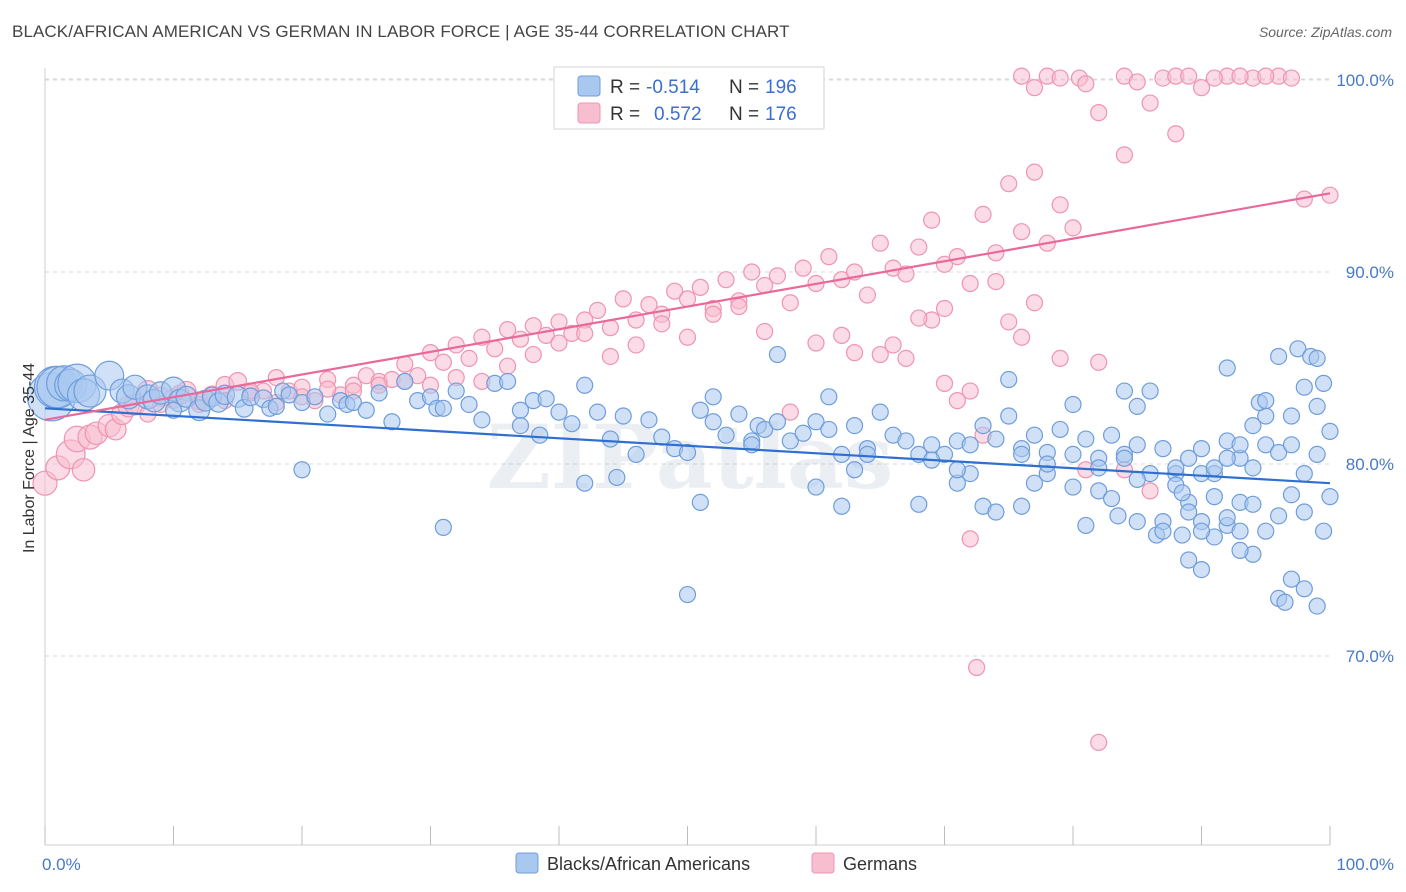 Image resolution: width=1406 pixels, height=892 pixels. What do you see at coordinates (678, 114) in the screenshot?
I see `legend-r-value-pink: 0.572` at bounding box center [678, 114].